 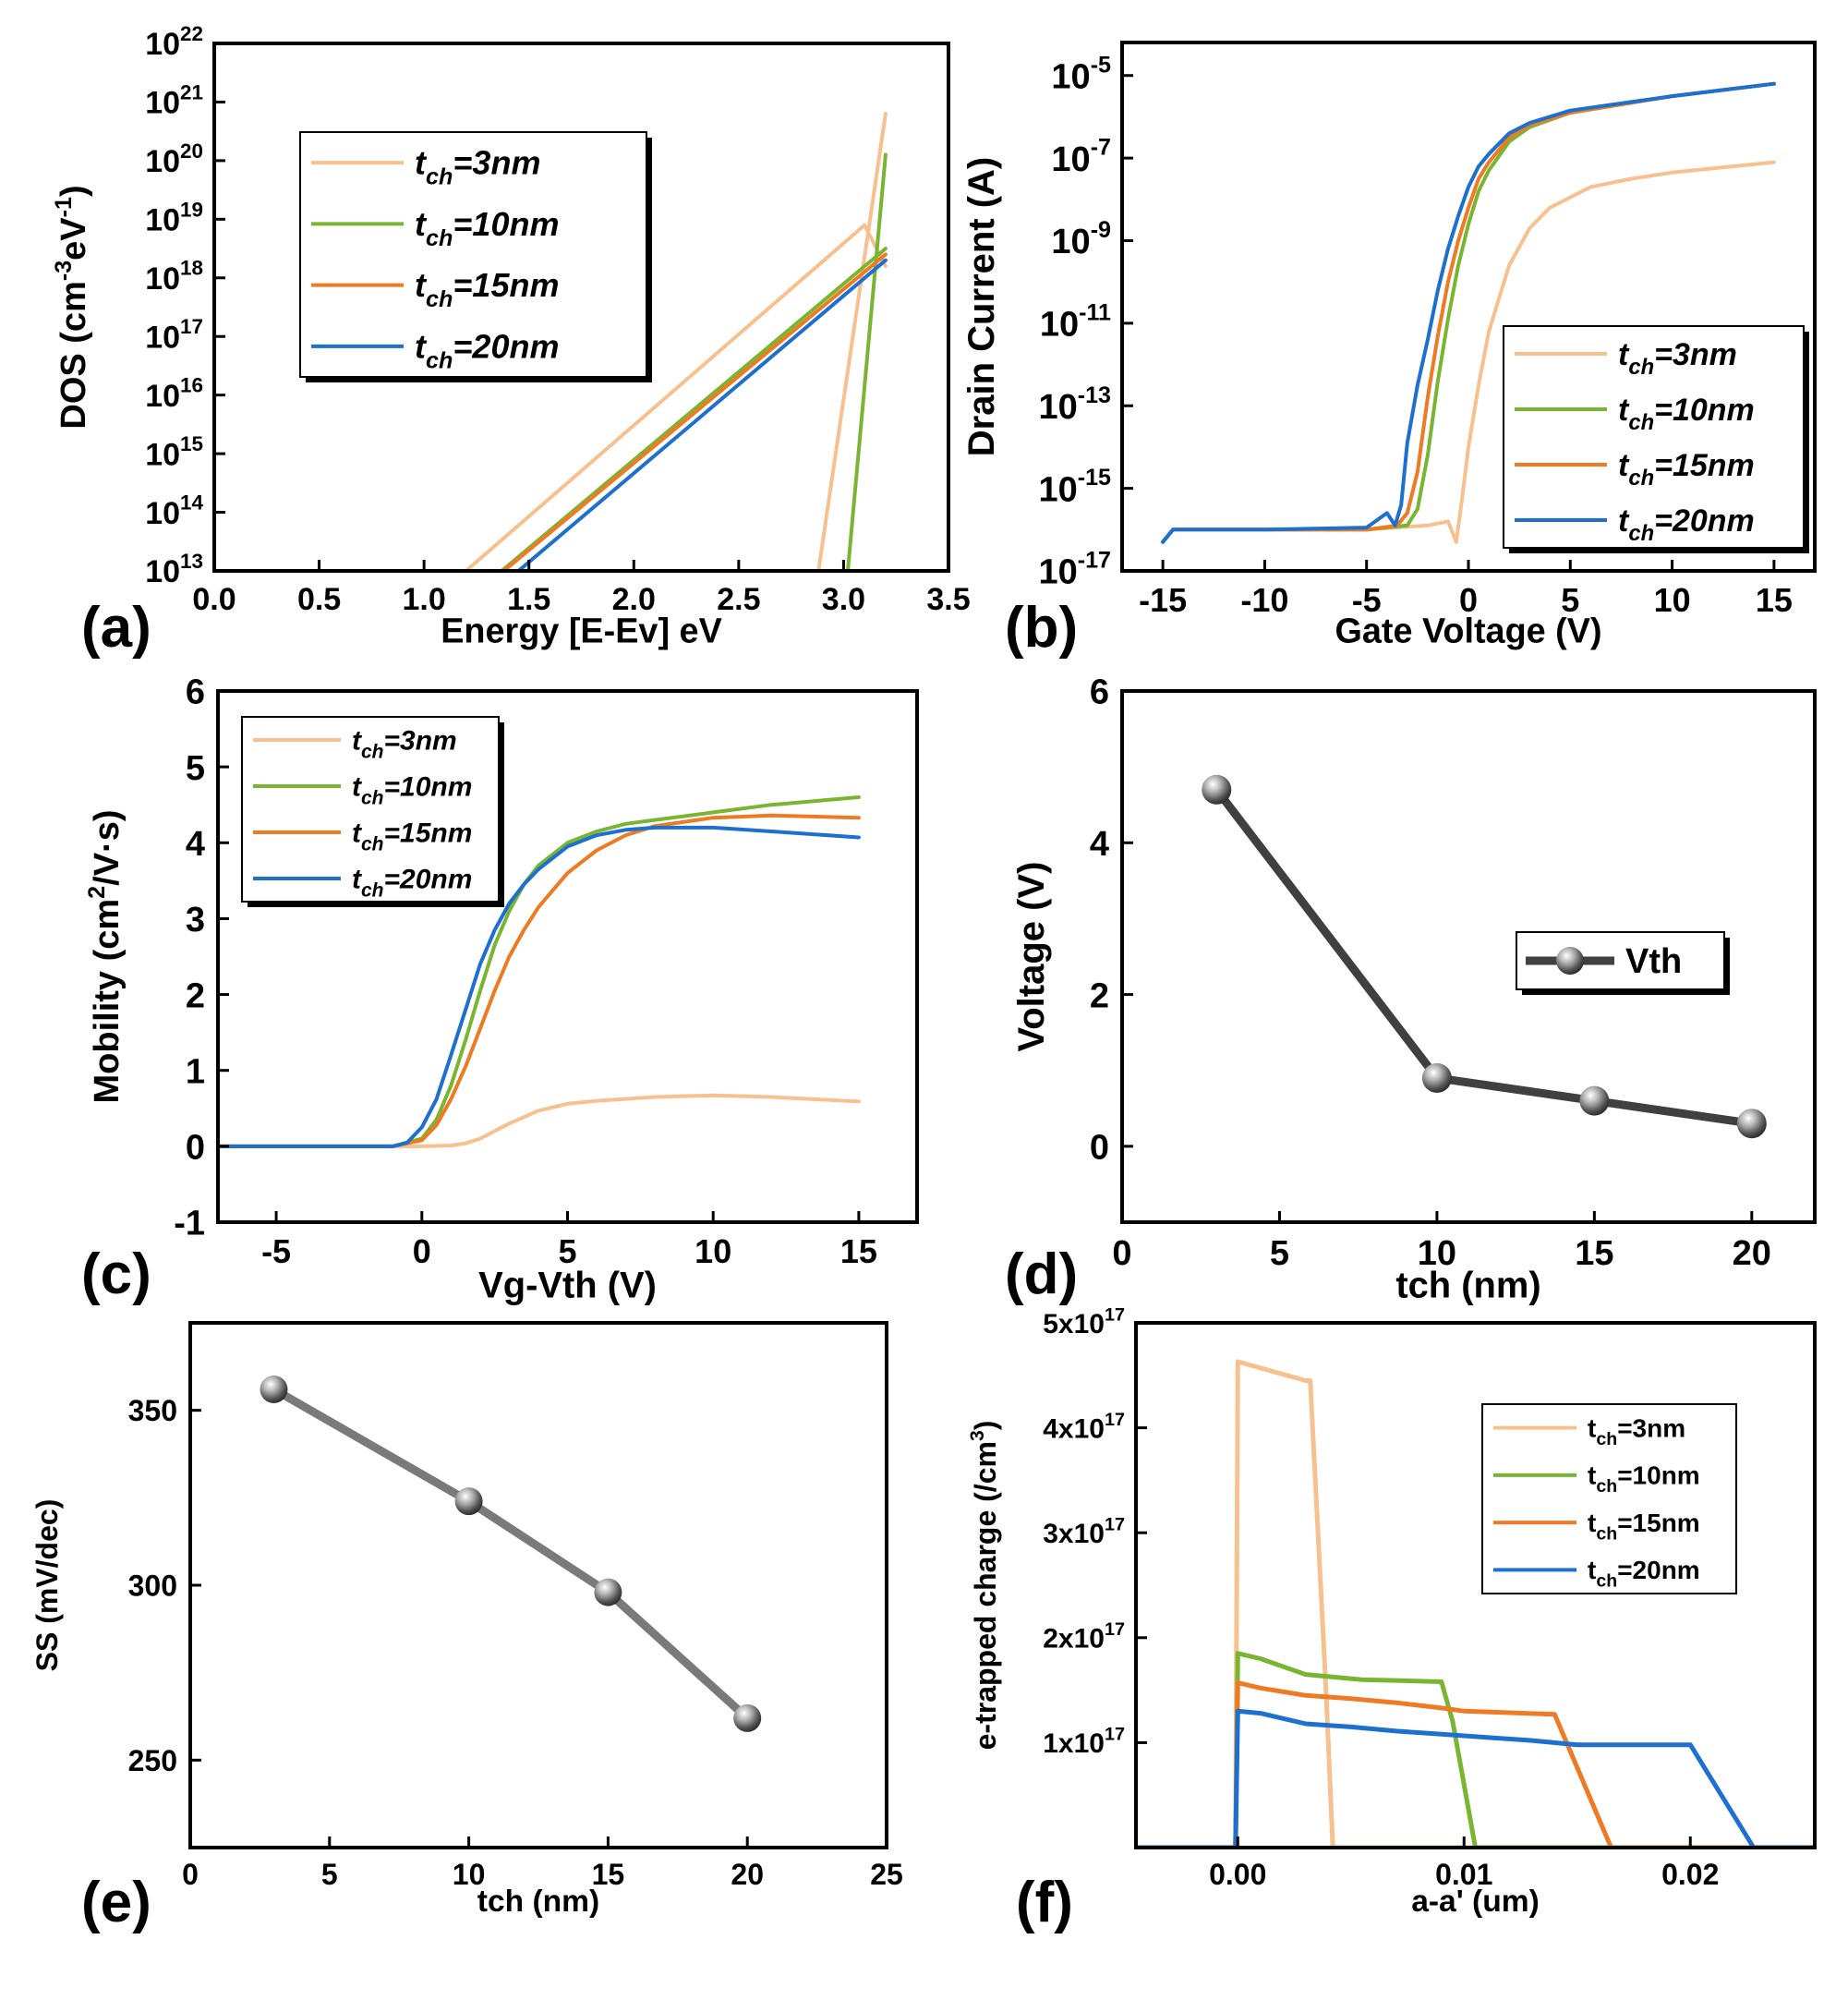 What do you see at coordinates (1654, 961) in the screenshot?
I see `legend-label: Vth` at bounding box center [1654, 961].